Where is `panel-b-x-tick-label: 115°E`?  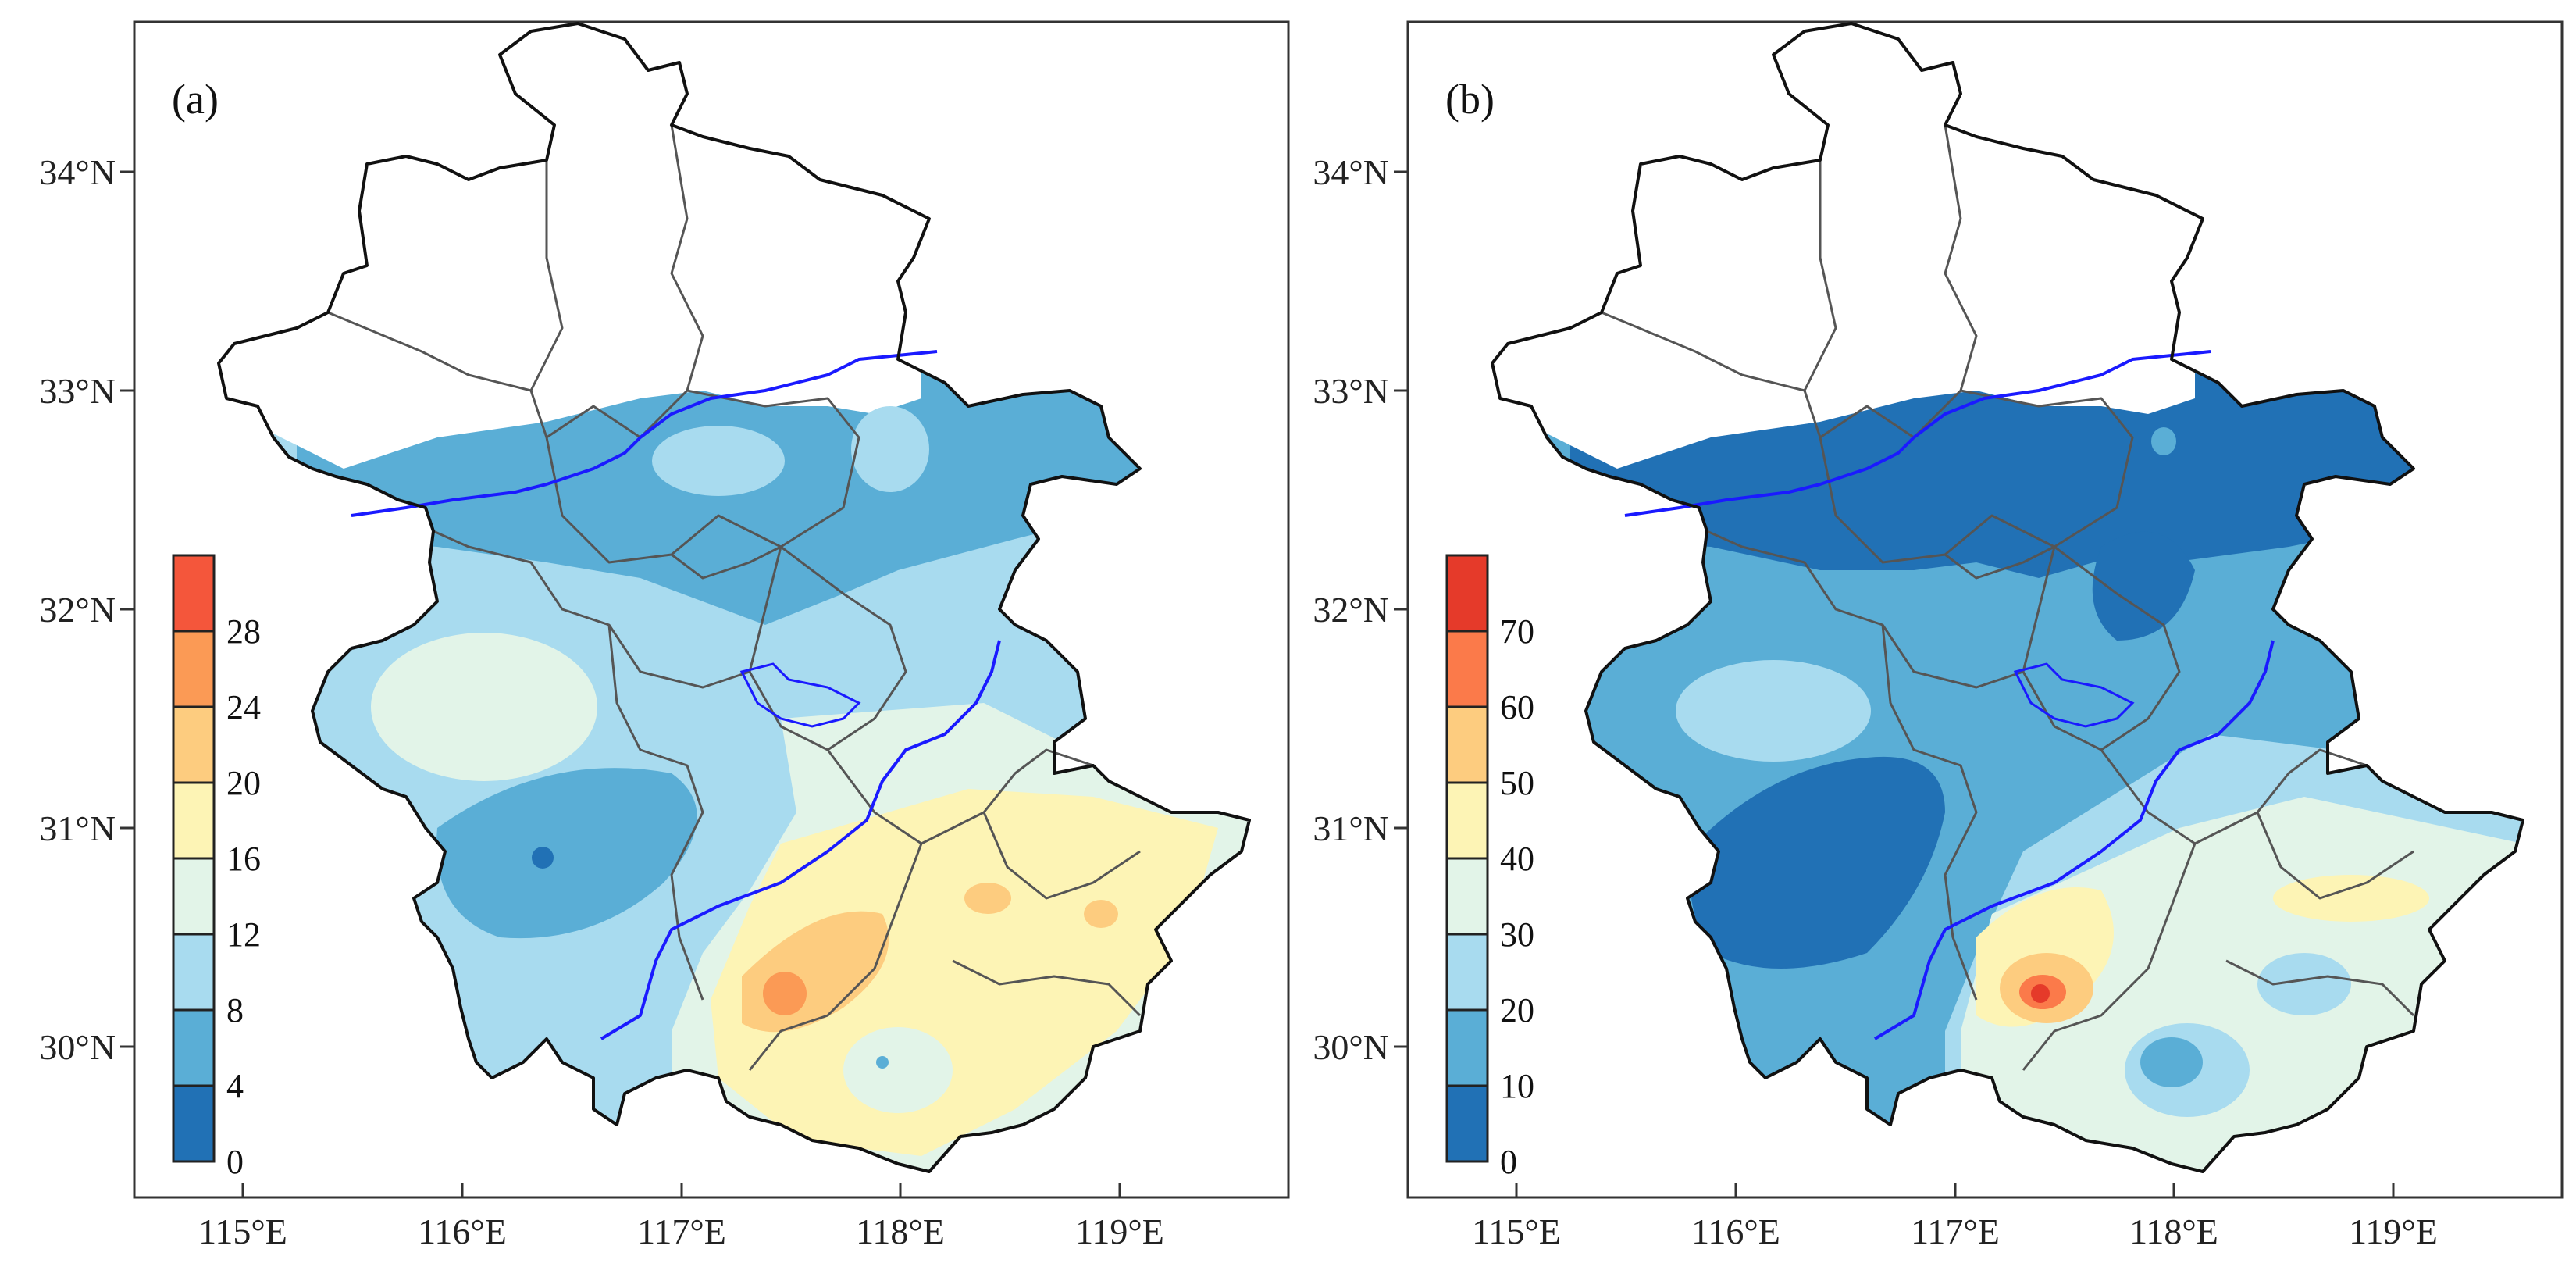 panel-b-x-tick-label: 115°E is located at coordinates (1516, 1231).